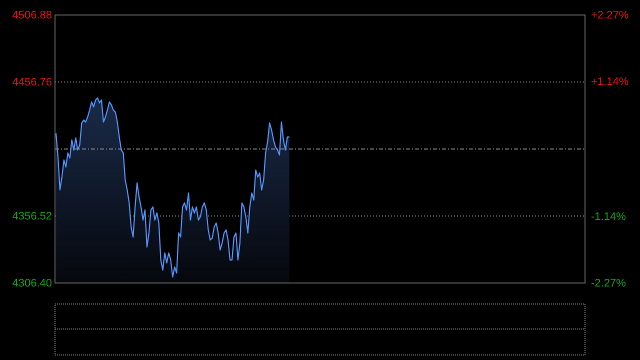 Image resolution: width=640 pixels, height=360 pixels. I want to click on y2-tick-label: -1.14%, so click(608, 216).